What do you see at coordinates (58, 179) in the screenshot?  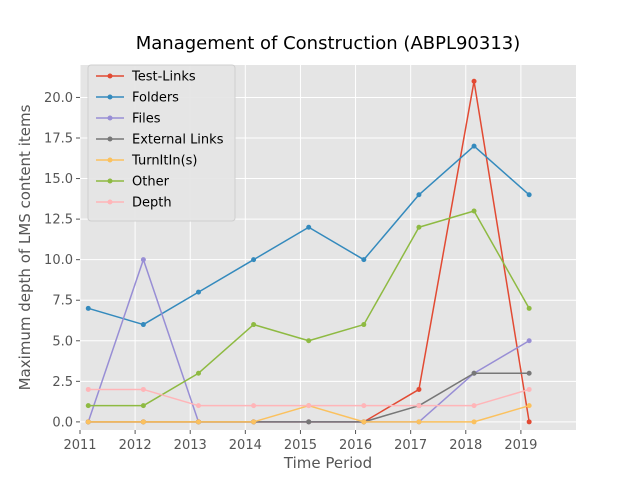 I see `y-tick-label: 15.0` at bounding box center [58, 179].